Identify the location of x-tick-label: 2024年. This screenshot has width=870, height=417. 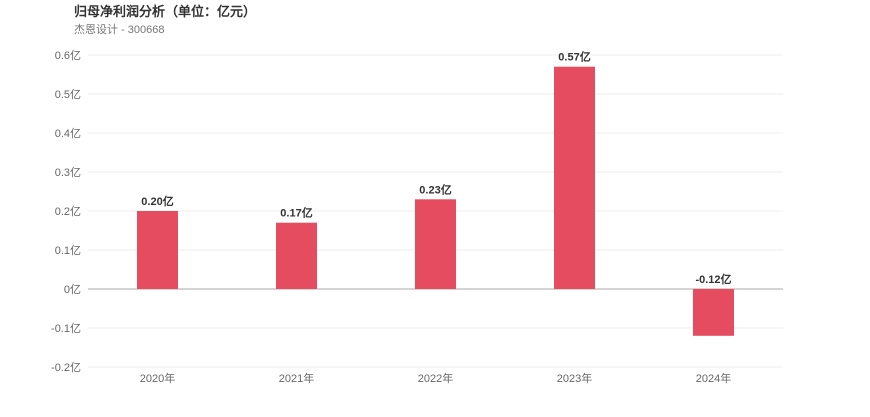
(713, 378).